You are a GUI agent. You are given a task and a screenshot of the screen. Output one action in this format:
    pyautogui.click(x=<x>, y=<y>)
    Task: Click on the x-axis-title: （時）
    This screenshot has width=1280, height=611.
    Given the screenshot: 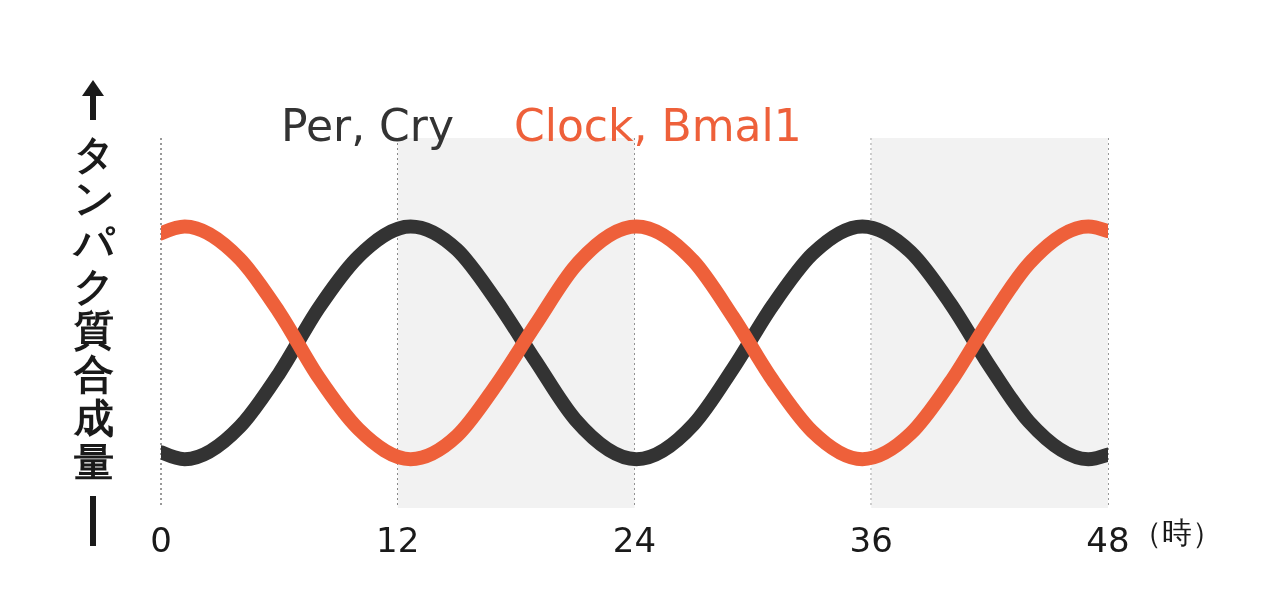 What is the action you would take?
    pyautogui.click(x=1177, y=533)
    